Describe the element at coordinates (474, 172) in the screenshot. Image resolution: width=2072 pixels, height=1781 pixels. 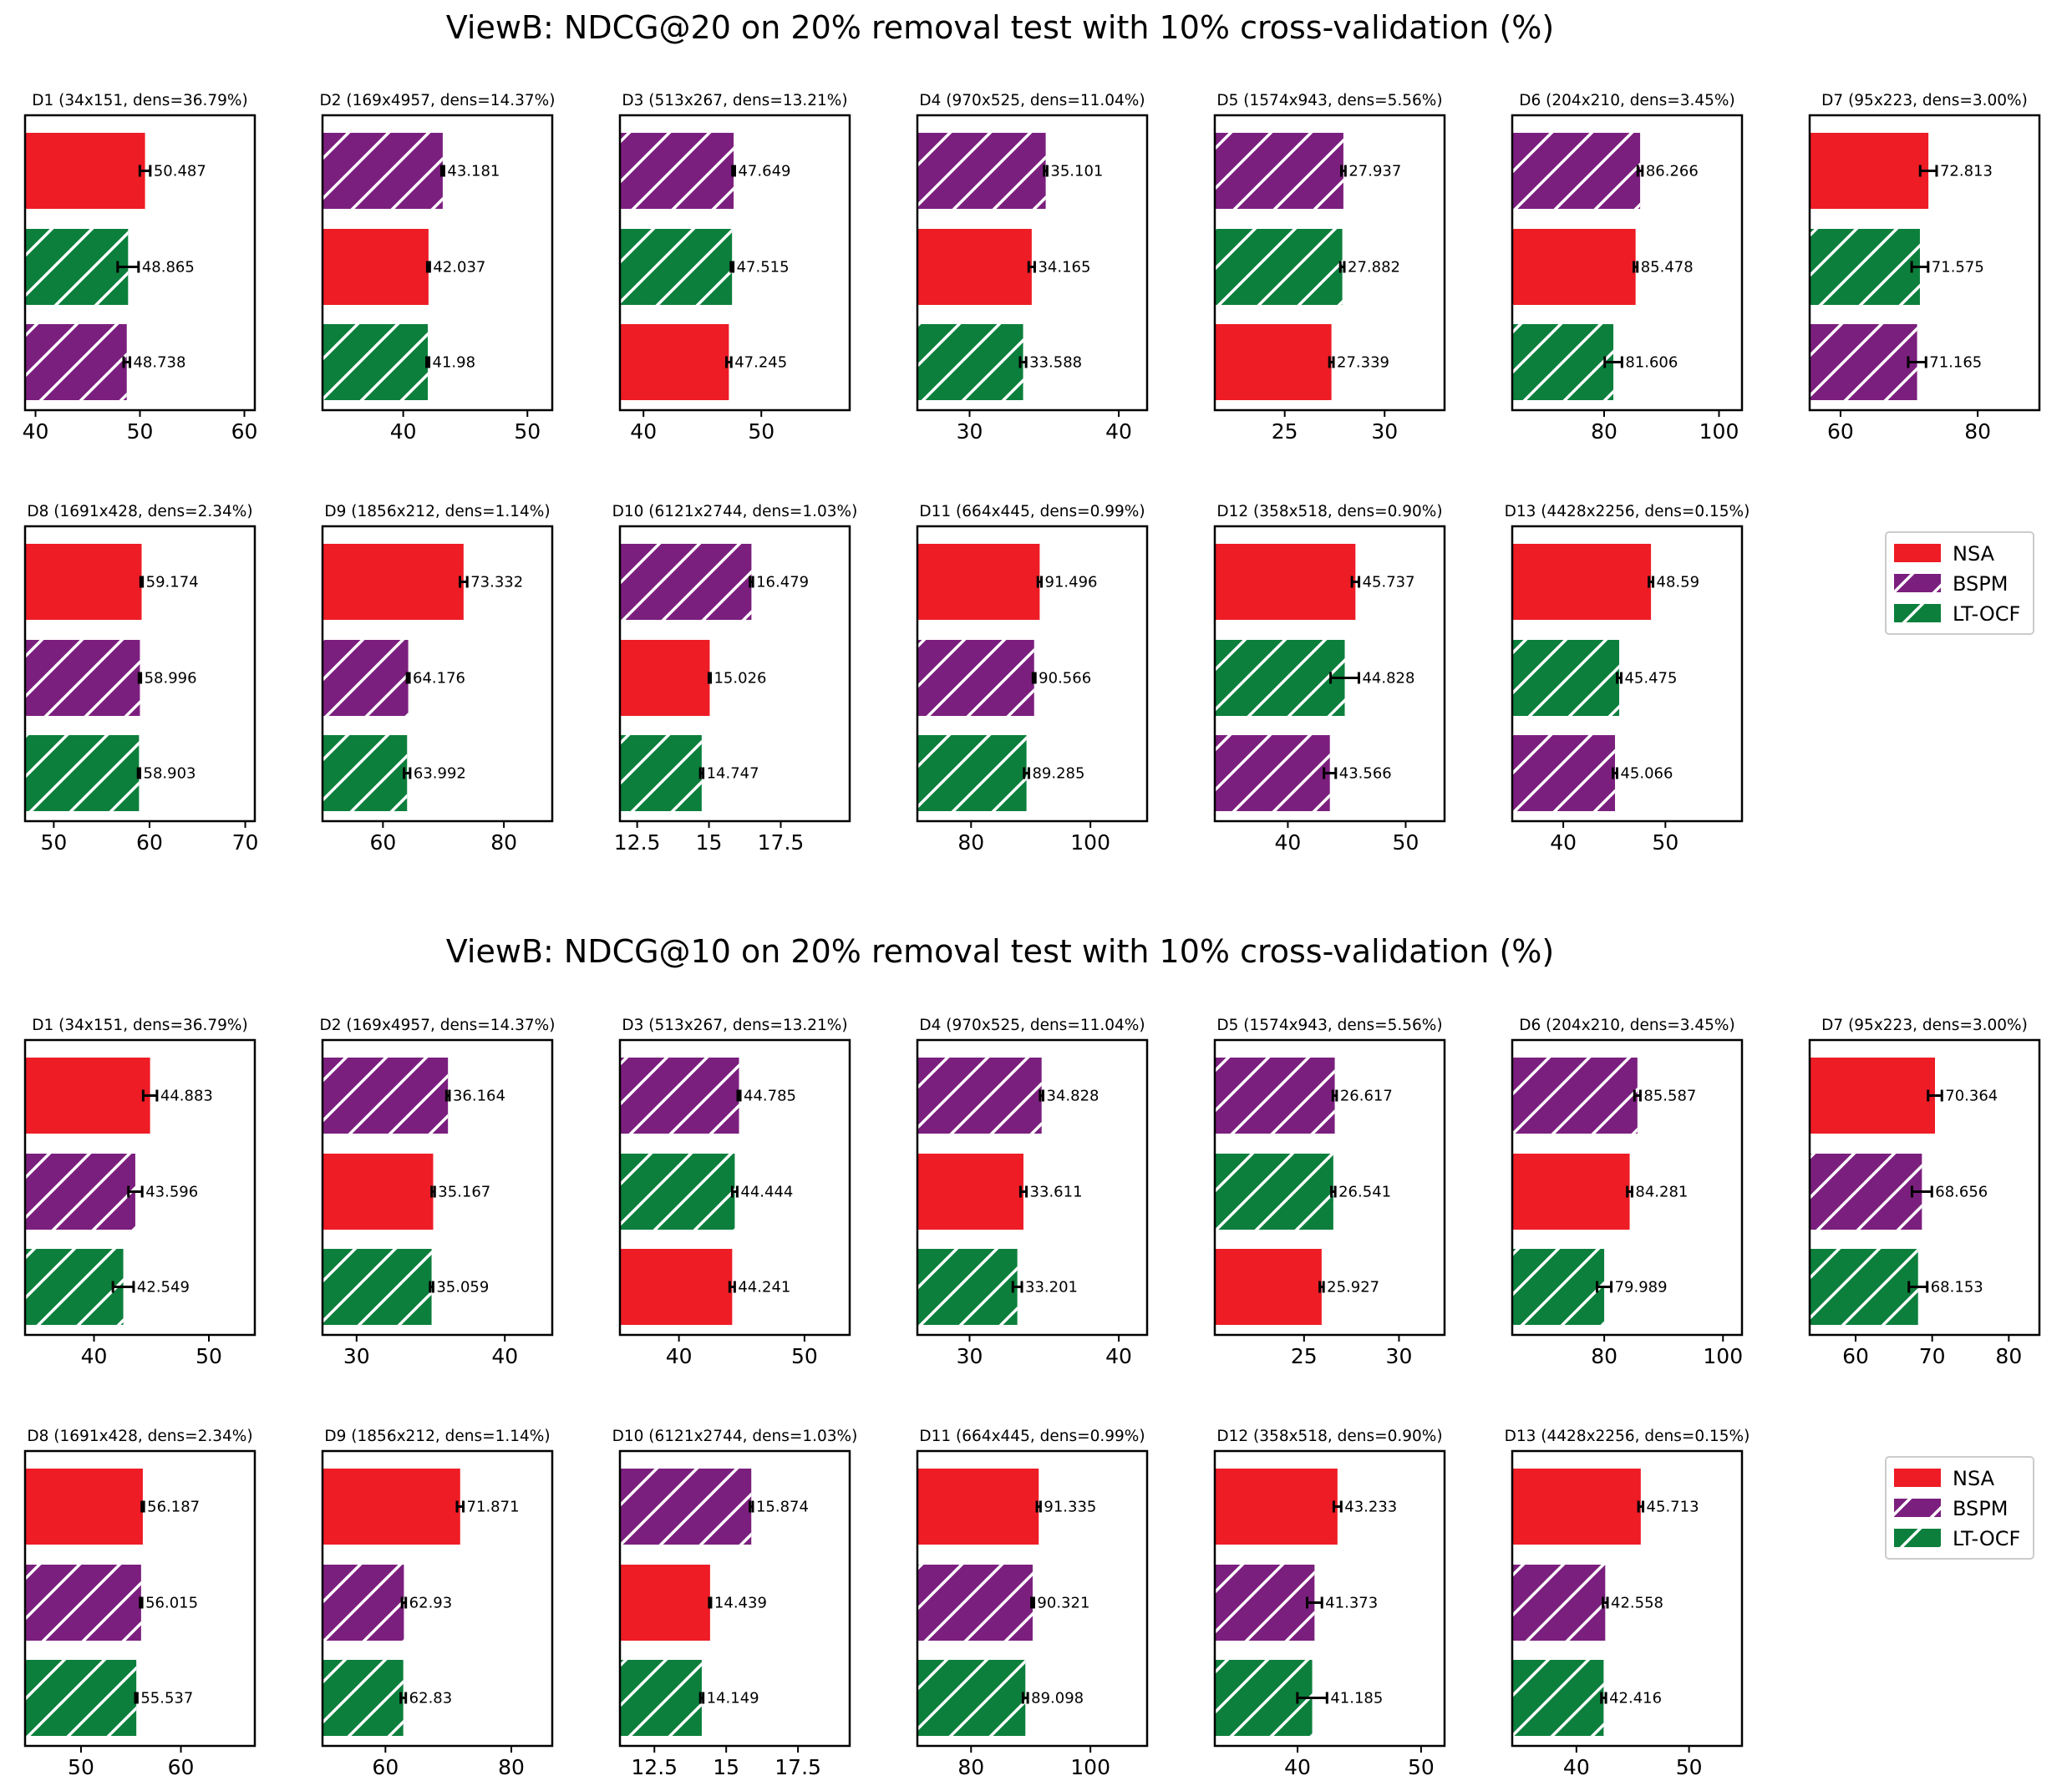
I see `data-label: 43.181` at that location.